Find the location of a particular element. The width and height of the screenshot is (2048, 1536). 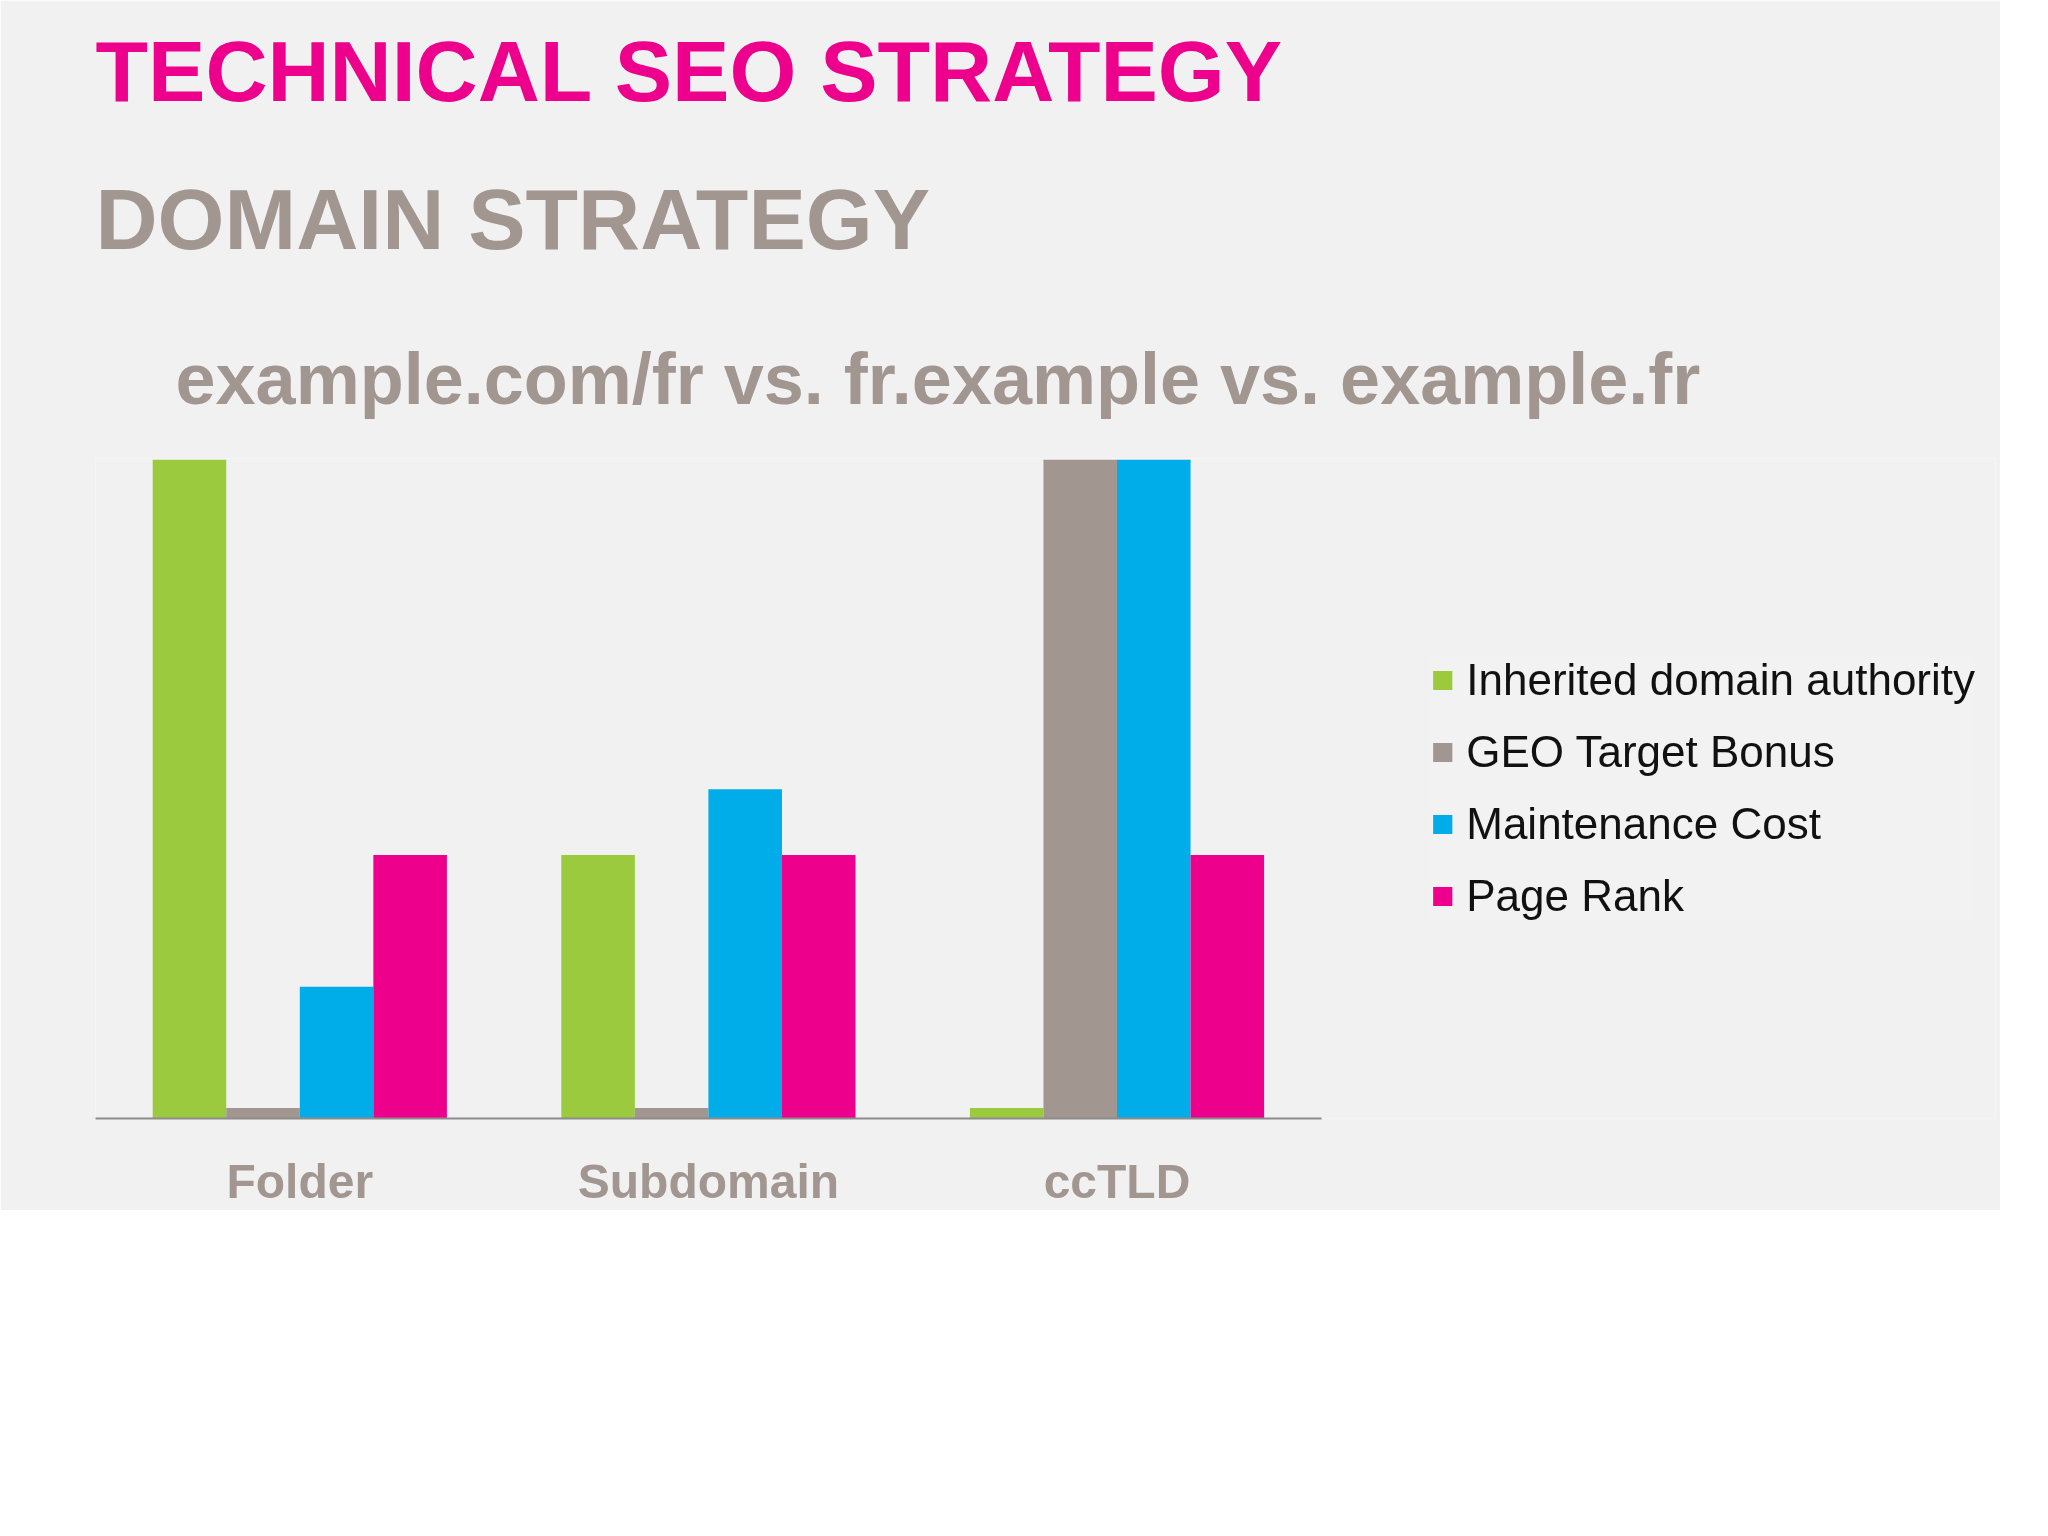

chart-subtitle: DOMAIN STRATEGY is located at coordinates (513, 218).